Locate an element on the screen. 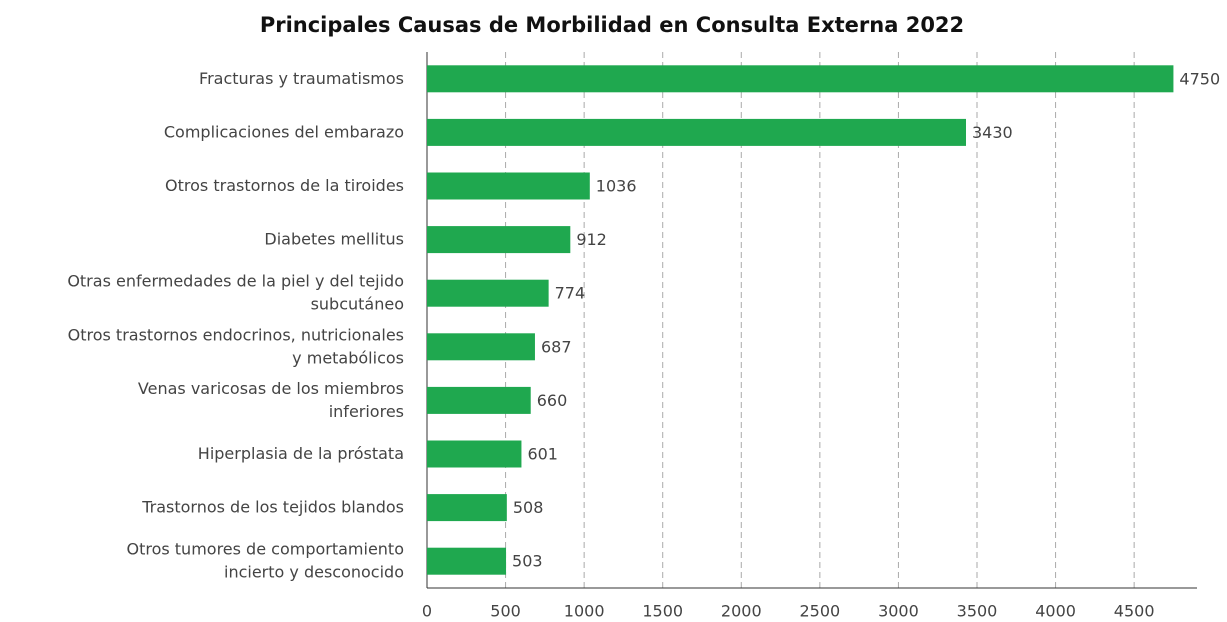  x-tick-label: 1000 is located at coordinates (584, 611).